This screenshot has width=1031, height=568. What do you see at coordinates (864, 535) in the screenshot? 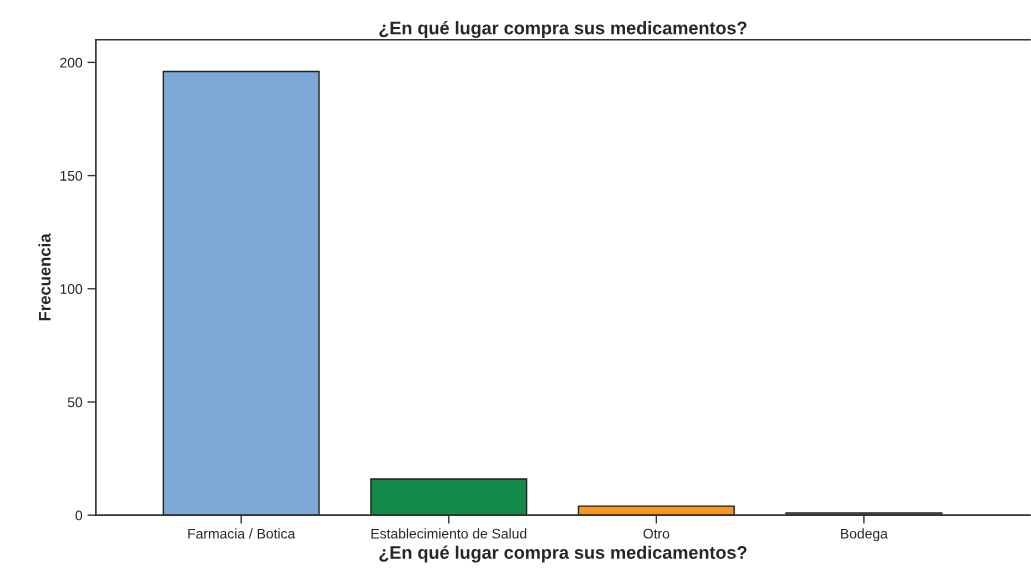
I see `x-tick-label: Bodega` at bounding box center [864, 535].